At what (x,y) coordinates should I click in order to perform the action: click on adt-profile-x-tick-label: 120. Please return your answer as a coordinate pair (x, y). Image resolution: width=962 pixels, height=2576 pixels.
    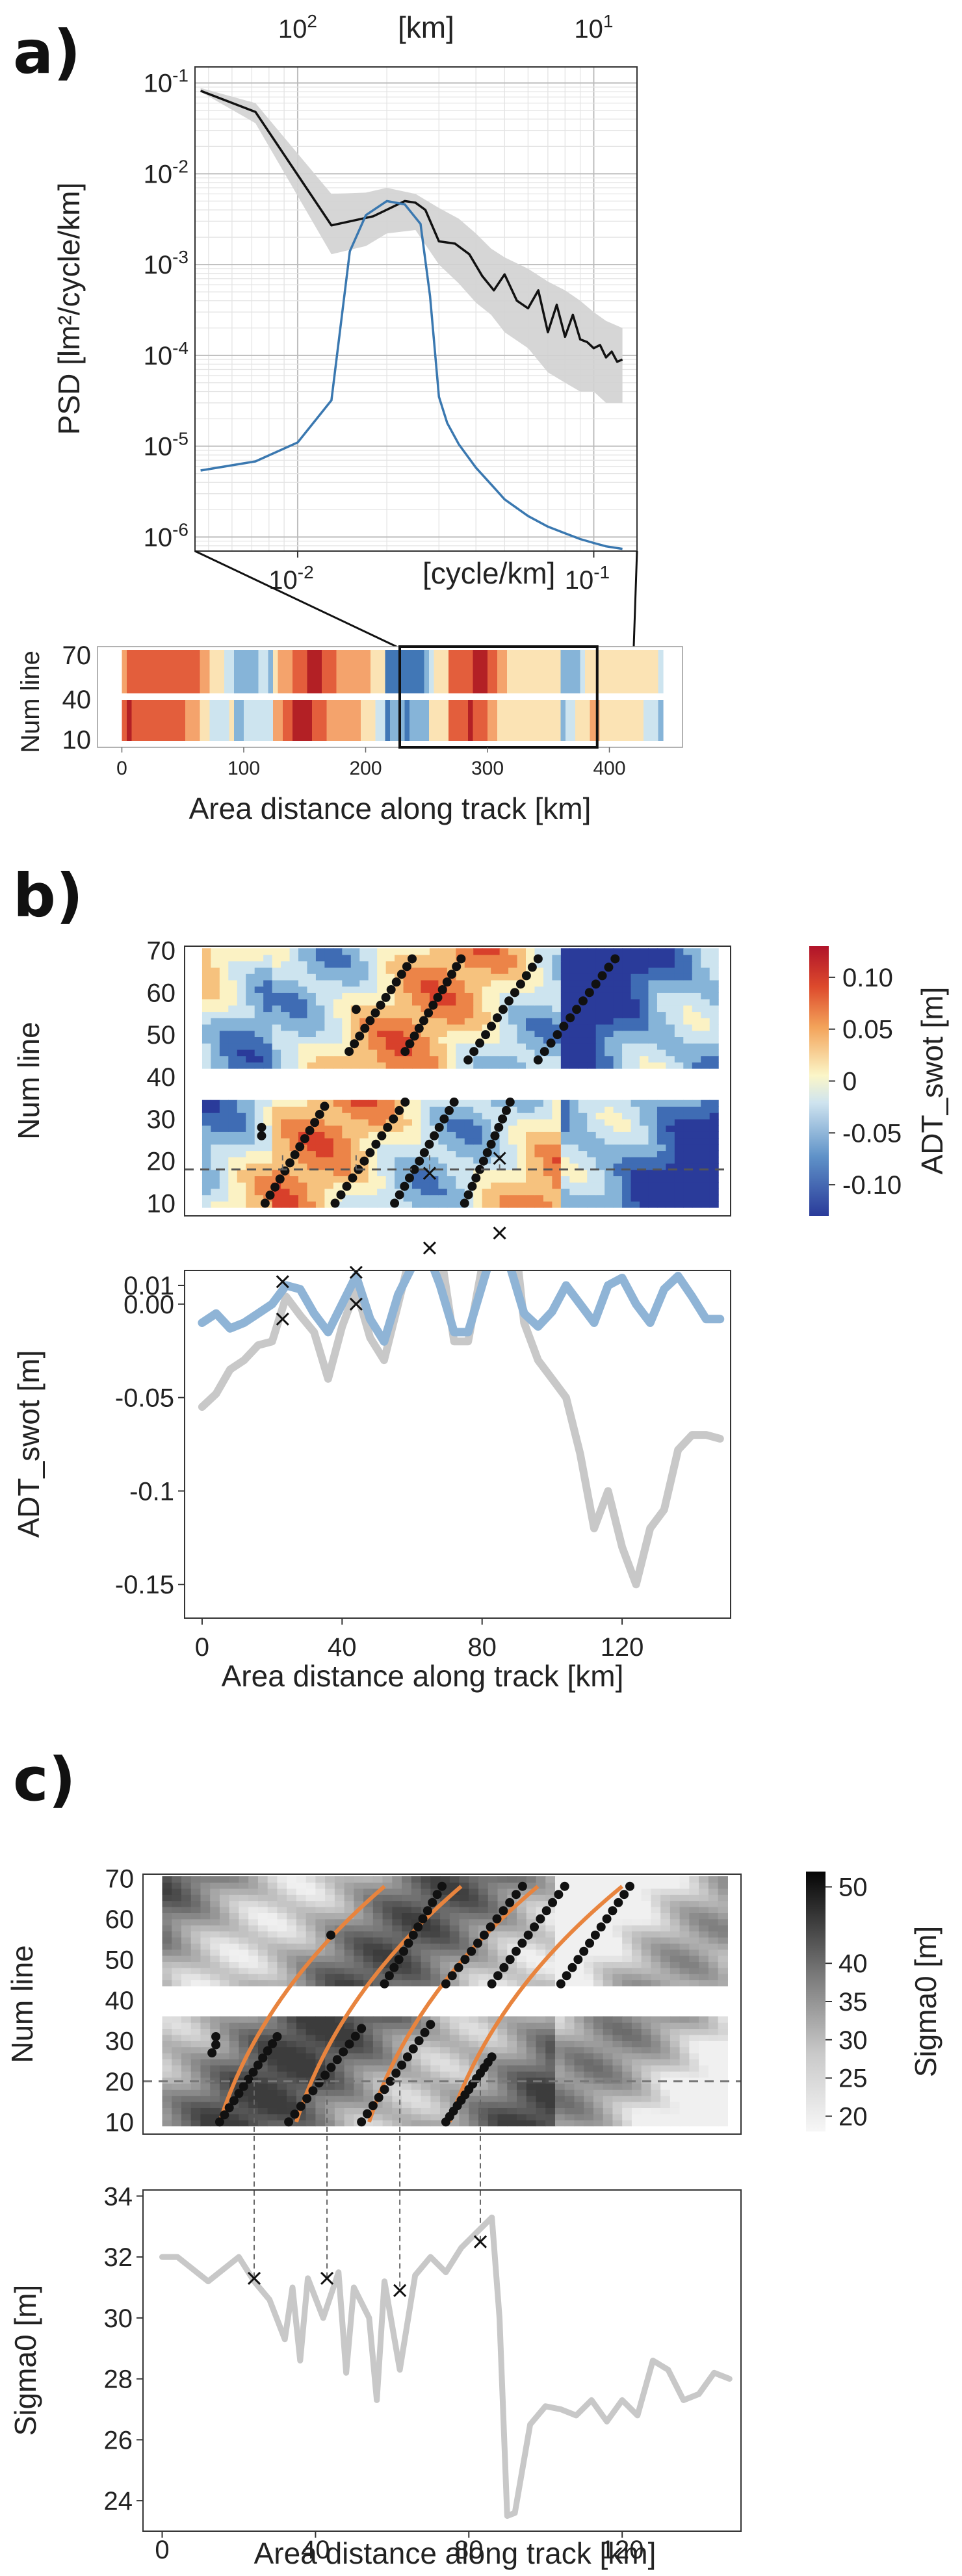
    Looking at the image, I should click on (622, 1648).